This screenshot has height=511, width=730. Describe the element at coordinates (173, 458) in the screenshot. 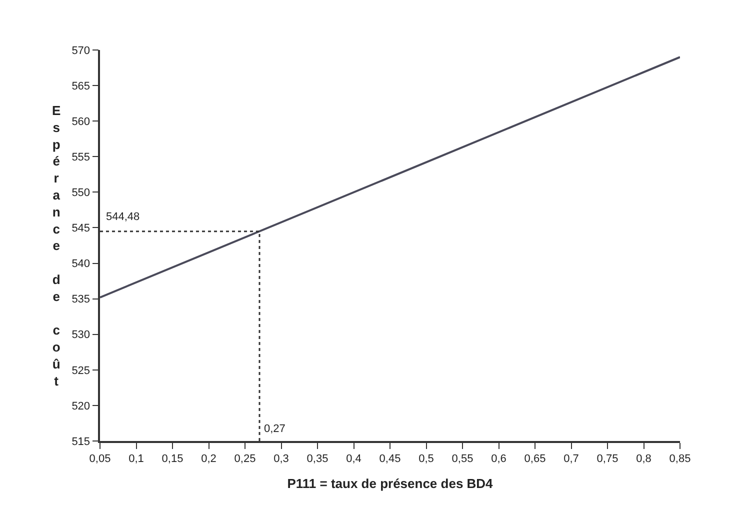

I see `x-tick-label: 0,15` at that location.